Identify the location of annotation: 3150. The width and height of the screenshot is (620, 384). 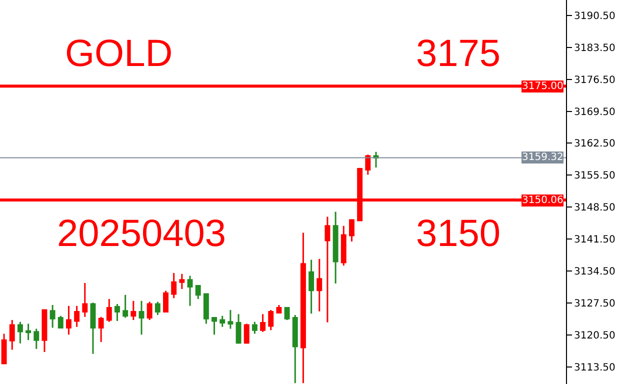
(458, 234).